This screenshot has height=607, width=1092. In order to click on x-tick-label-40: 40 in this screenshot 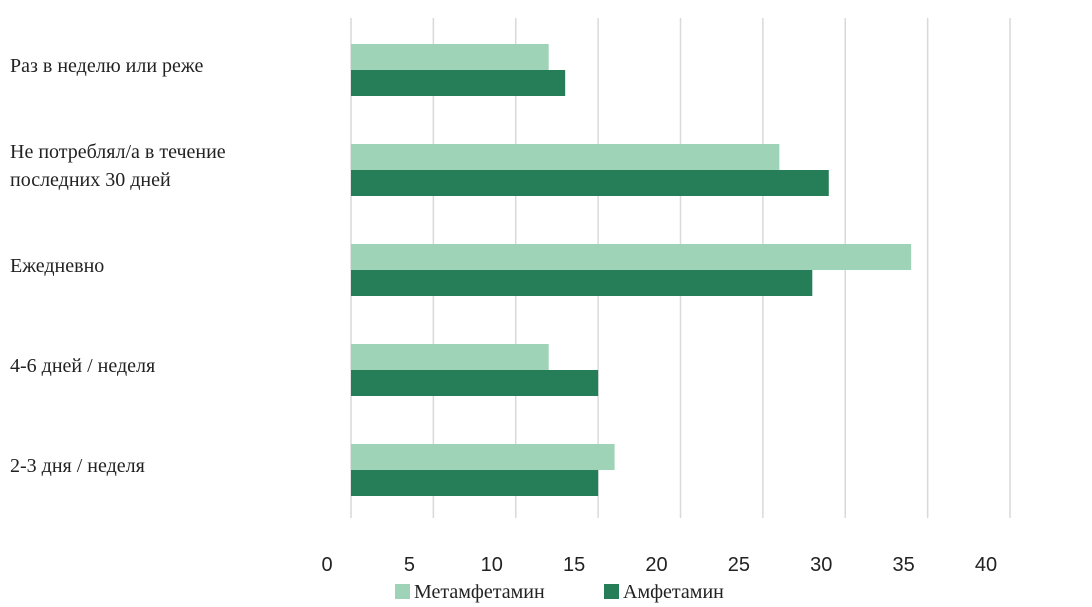, I will do `click(986, 565)`.